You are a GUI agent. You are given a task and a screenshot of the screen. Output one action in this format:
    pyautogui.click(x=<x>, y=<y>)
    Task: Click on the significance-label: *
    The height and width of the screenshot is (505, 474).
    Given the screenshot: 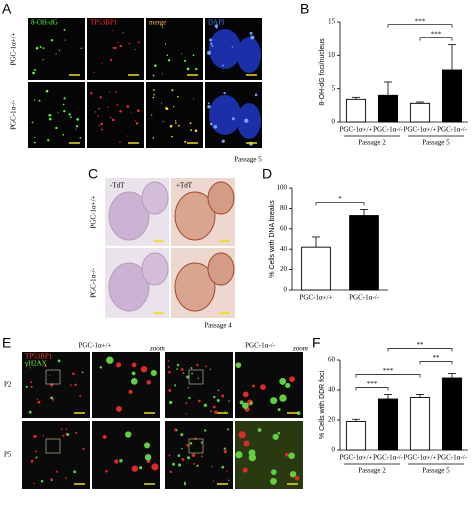 What is the action you would take?
    pyautogui.click(x=340, y=199)
    